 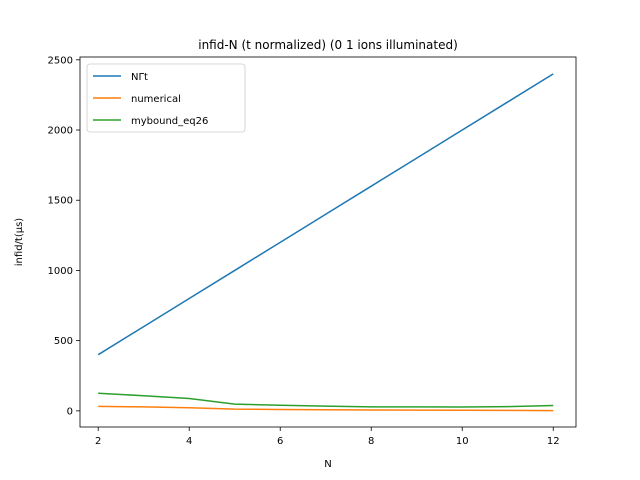 What do you see at coordinates (60, 201) in the screenshot?
I see `y-tick-label: 1500` at bounding box center [60, 201].